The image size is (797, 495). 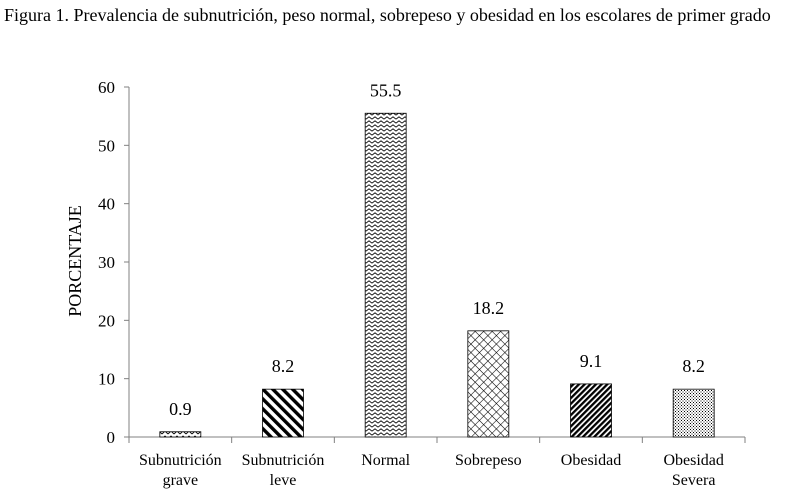 I want to click on x-tick-label: grave, so click(x=181, y=480).